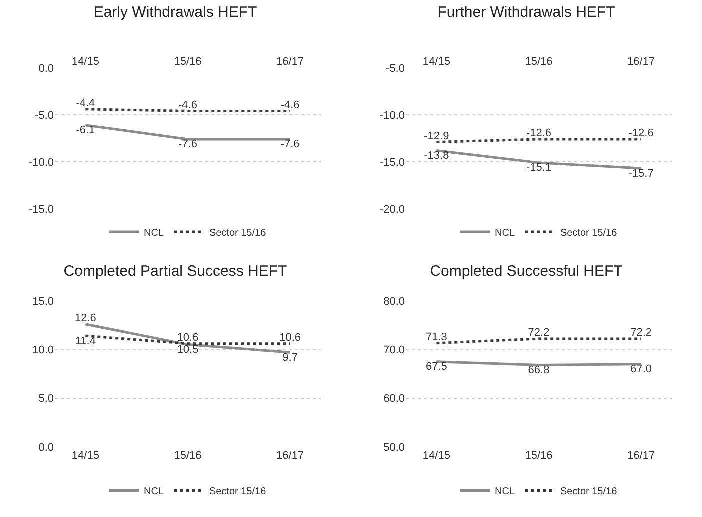  I want to click on data-label: 12.6, so click(85, 318).